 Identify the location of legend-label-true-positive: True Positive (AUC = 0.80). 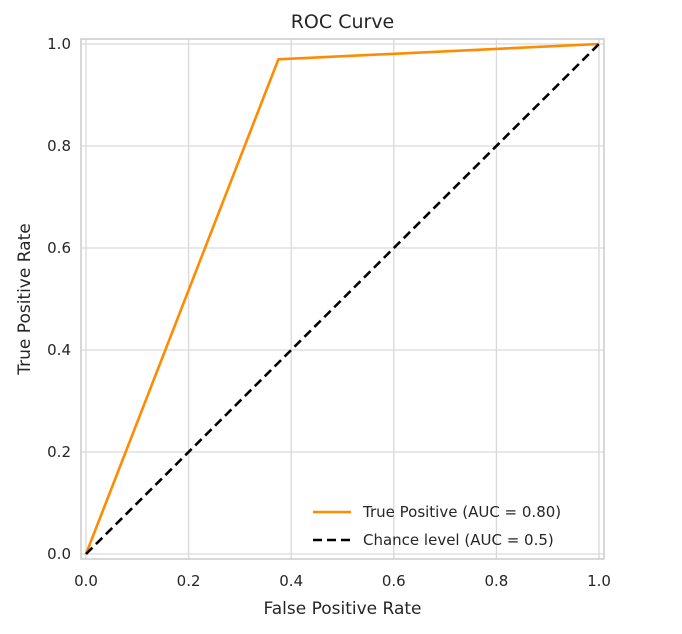
(461, 512).